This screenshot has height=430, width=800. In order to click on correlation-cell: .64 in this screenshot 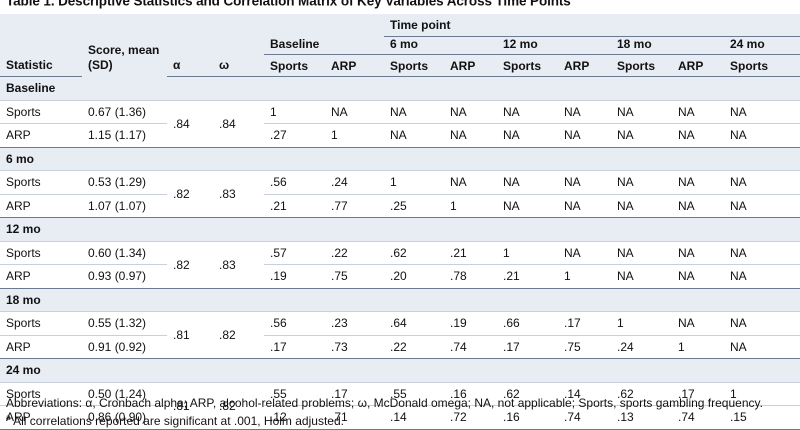, I will do `click(414, 323)`.